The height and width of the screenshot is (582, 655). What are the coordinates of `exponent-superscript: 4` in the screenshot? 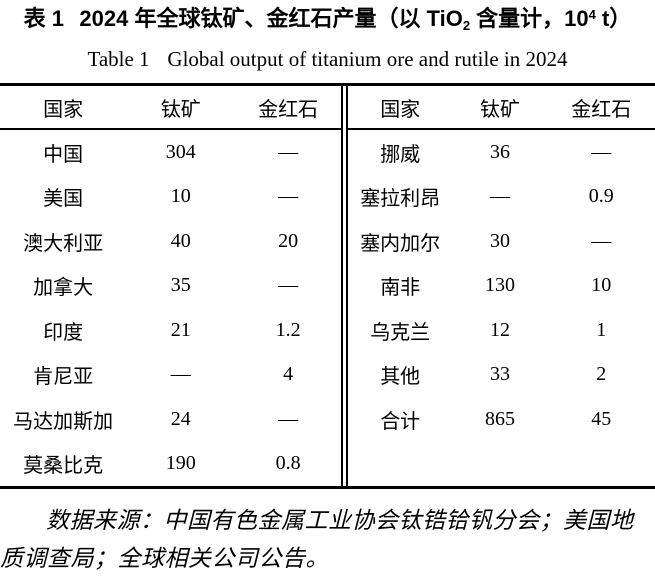 It's located at (592, 14).